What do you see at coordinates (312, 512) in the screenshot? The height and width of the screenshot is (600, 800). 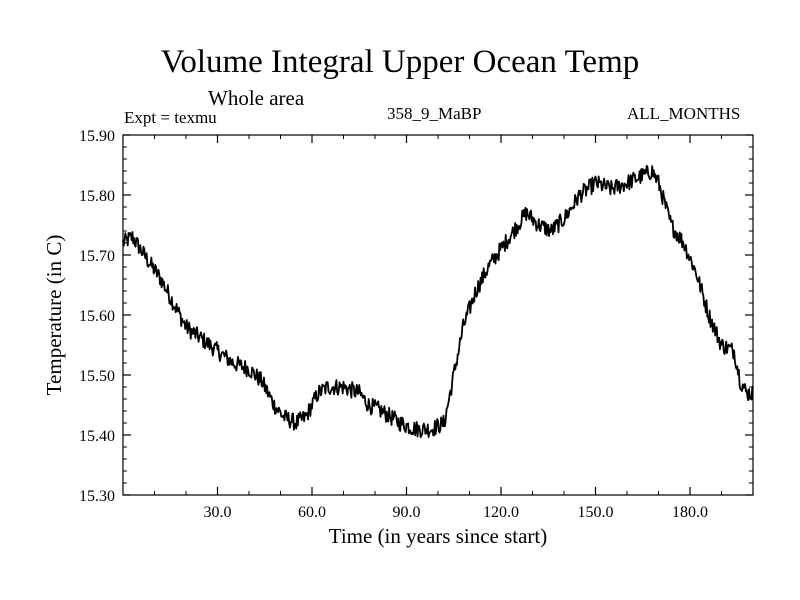 I see `x-tick-label: 60.0` at bounding box center [312, 512].